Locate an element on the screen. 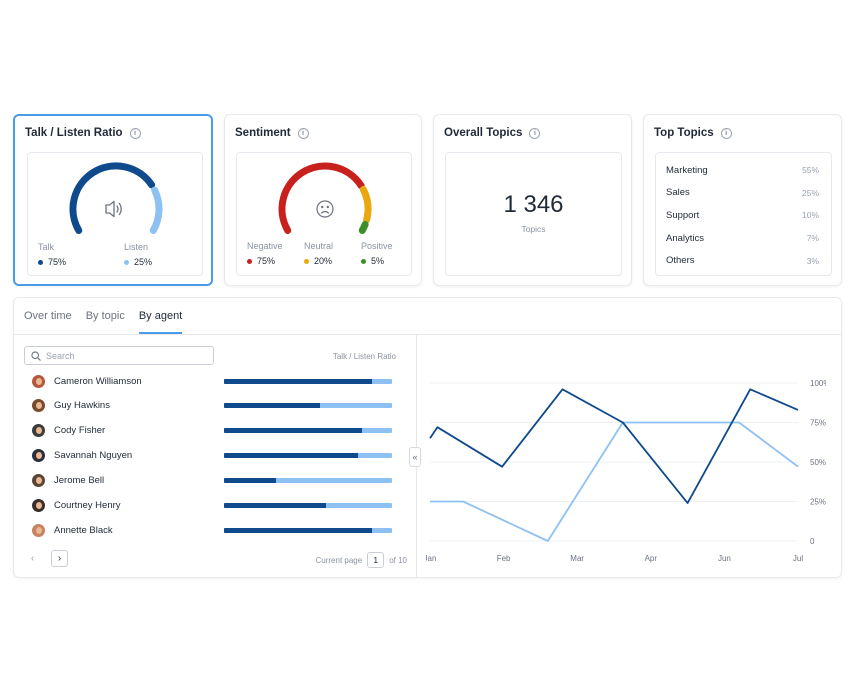 Image resolution: width=857 pixels, height=690 pixels. overall-topics-card: Overall Topics i 1 346 Topics is located at coordinates (532, 200).